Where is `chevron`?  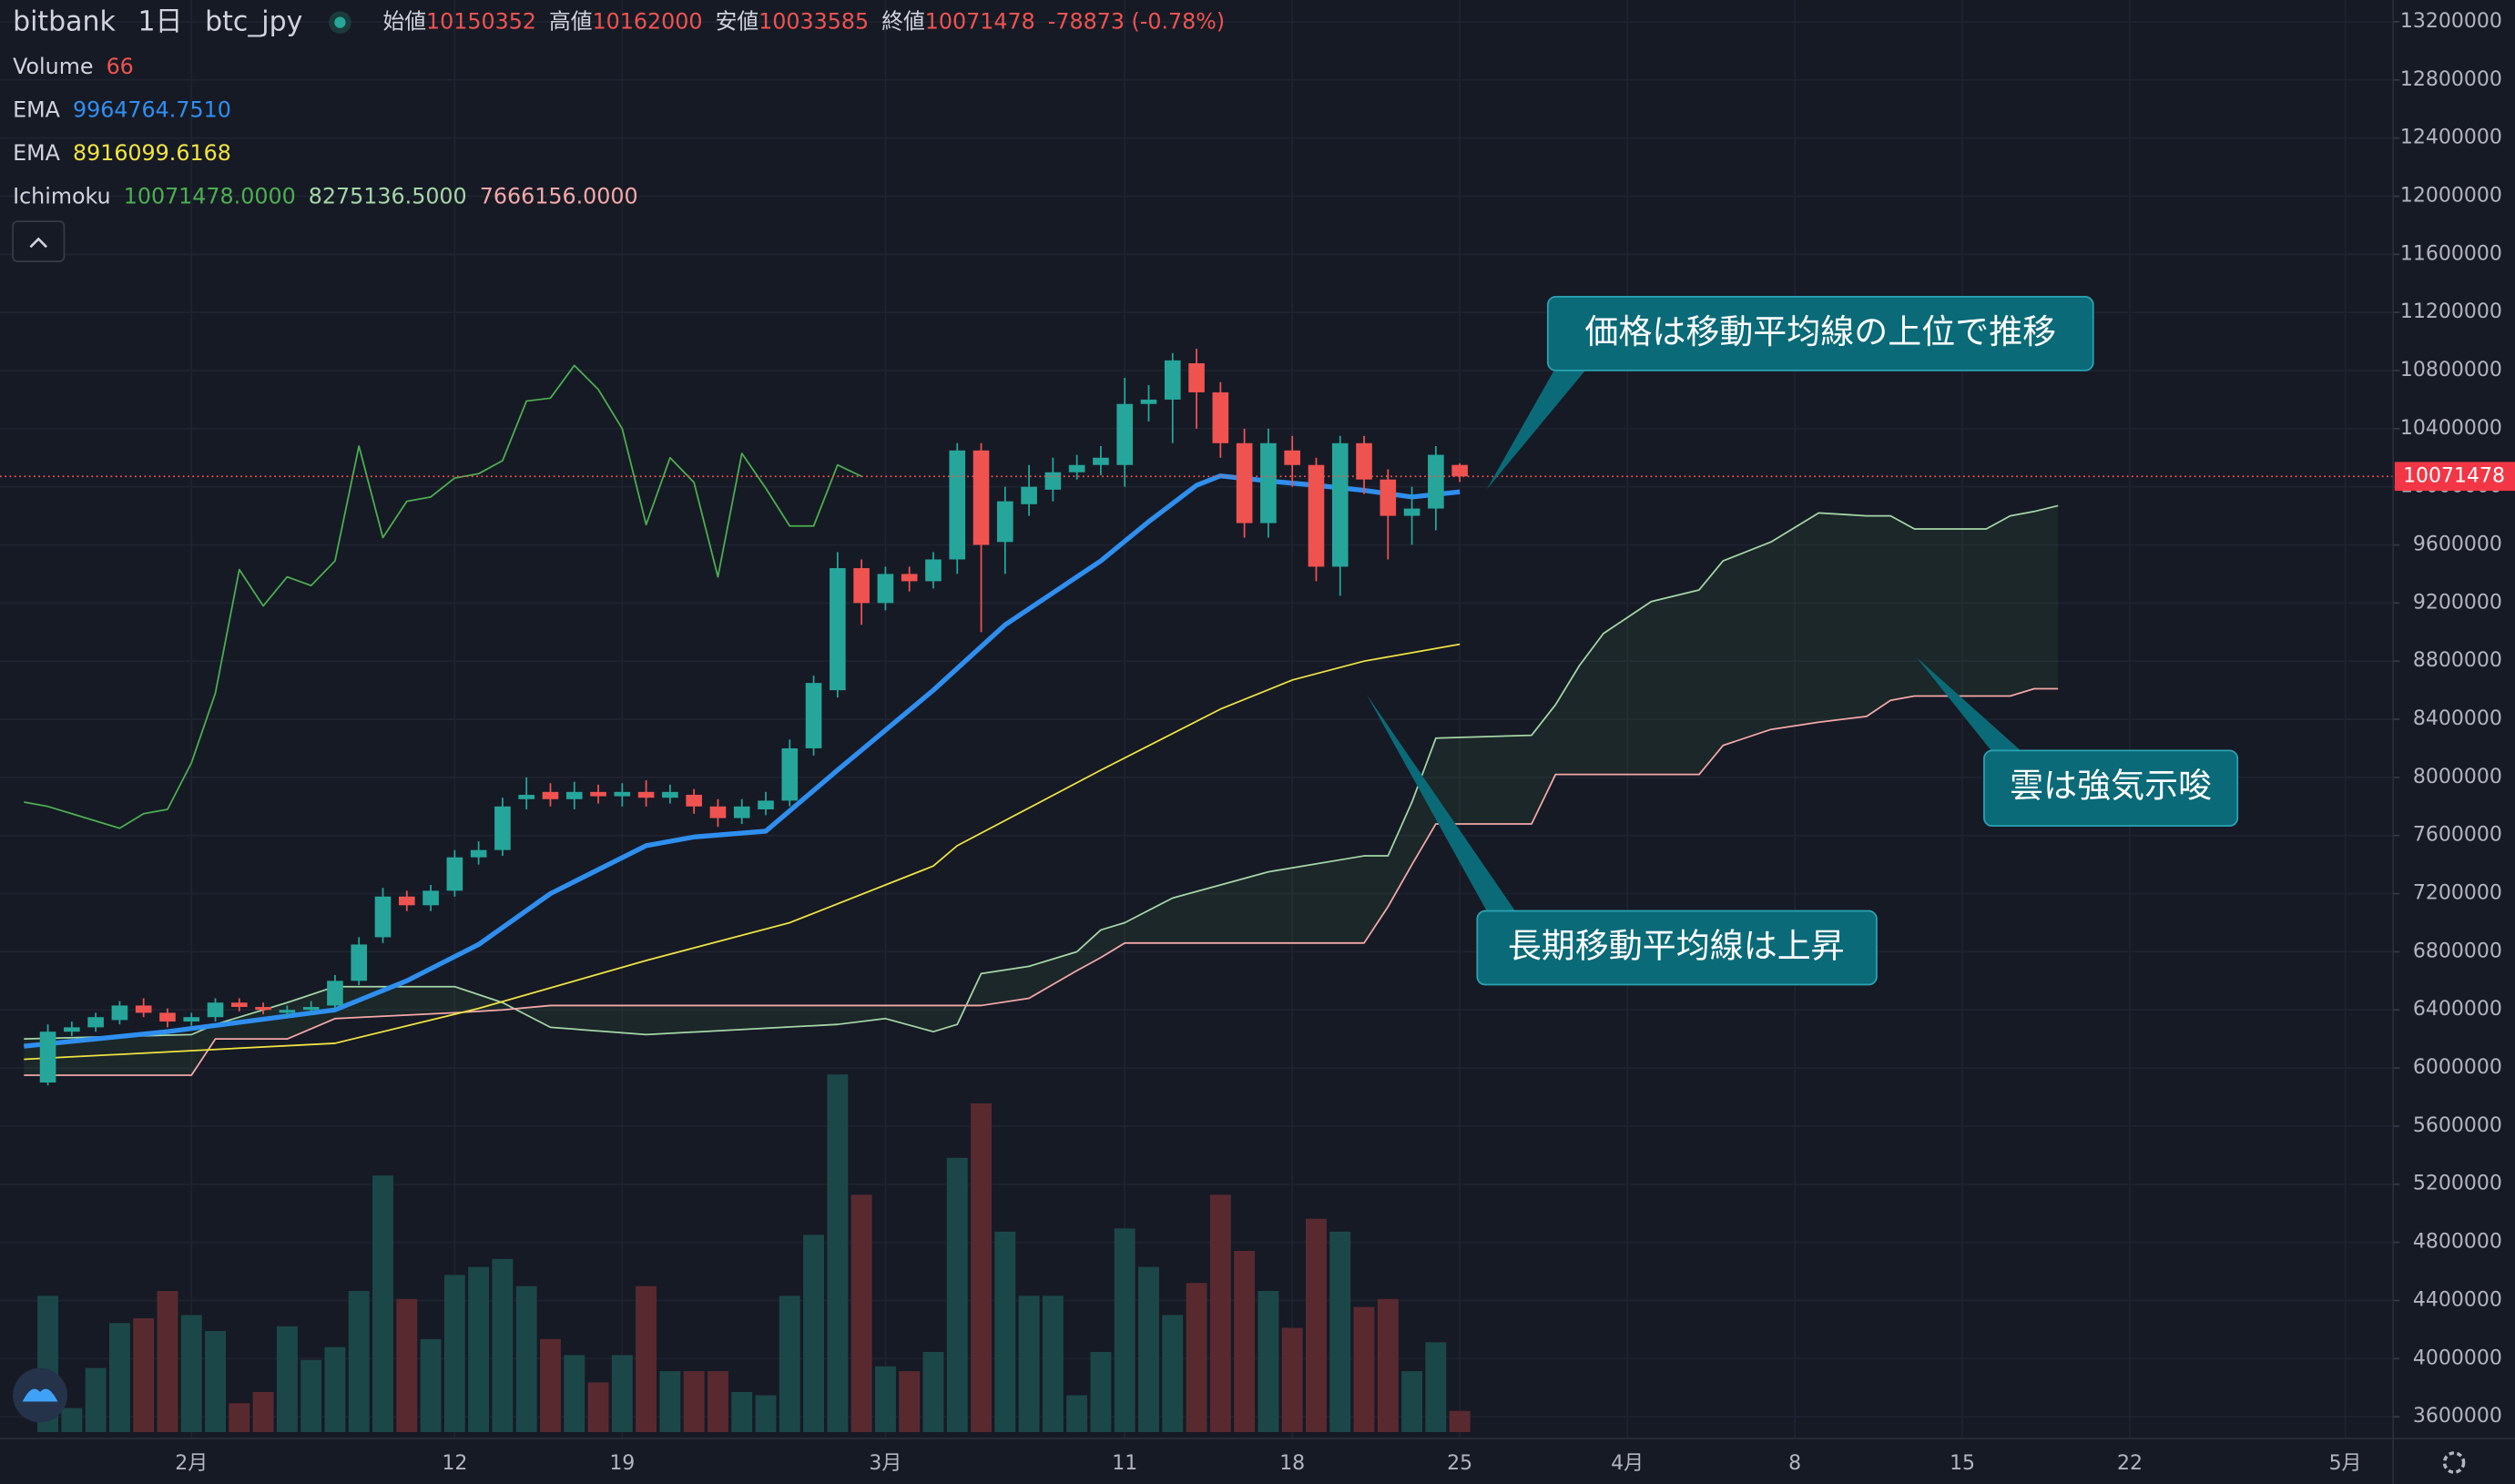
chevron is located at coordinates (38, 243).